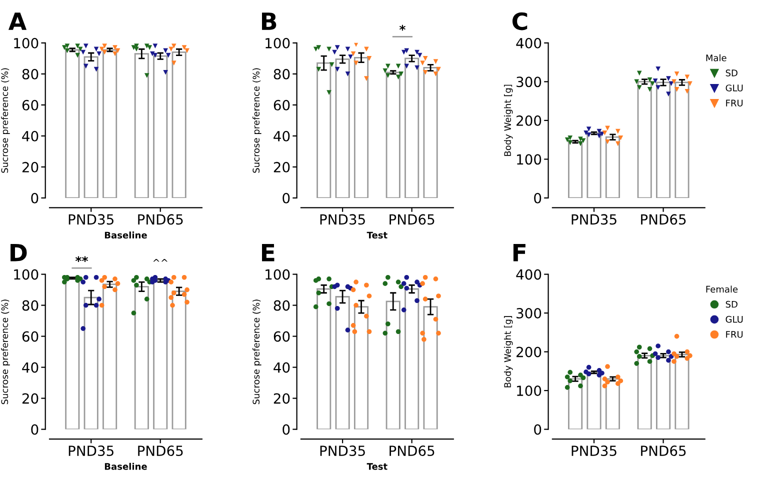 This screenshot has width=762, height=477. What do you see at coordinates (520, 21) in the screenshot?
I see `chart-title: C` at bounding box center [520, 21].